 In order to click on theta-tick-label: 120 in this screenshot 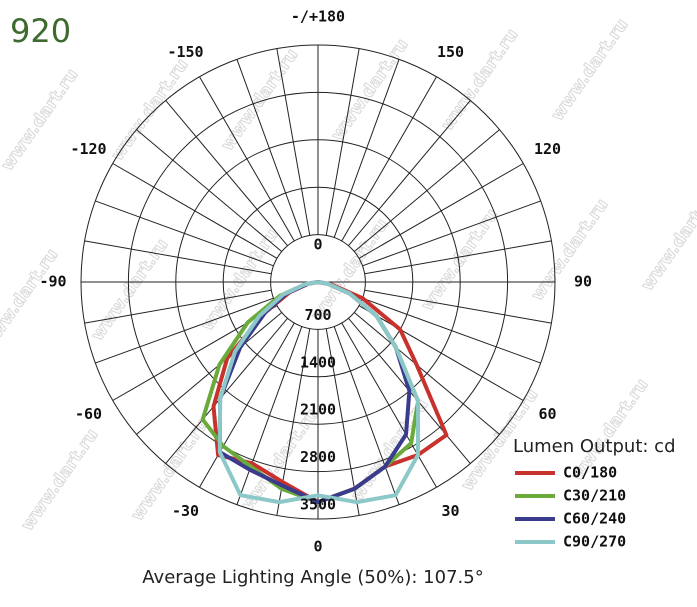, I will do `click(547, 149)`.